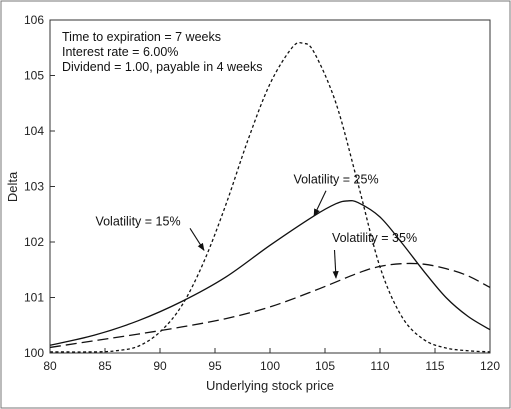  Describe the element at coordinates (270, 366) in the screenshot. I see `x-tick-label: 100` at that location.